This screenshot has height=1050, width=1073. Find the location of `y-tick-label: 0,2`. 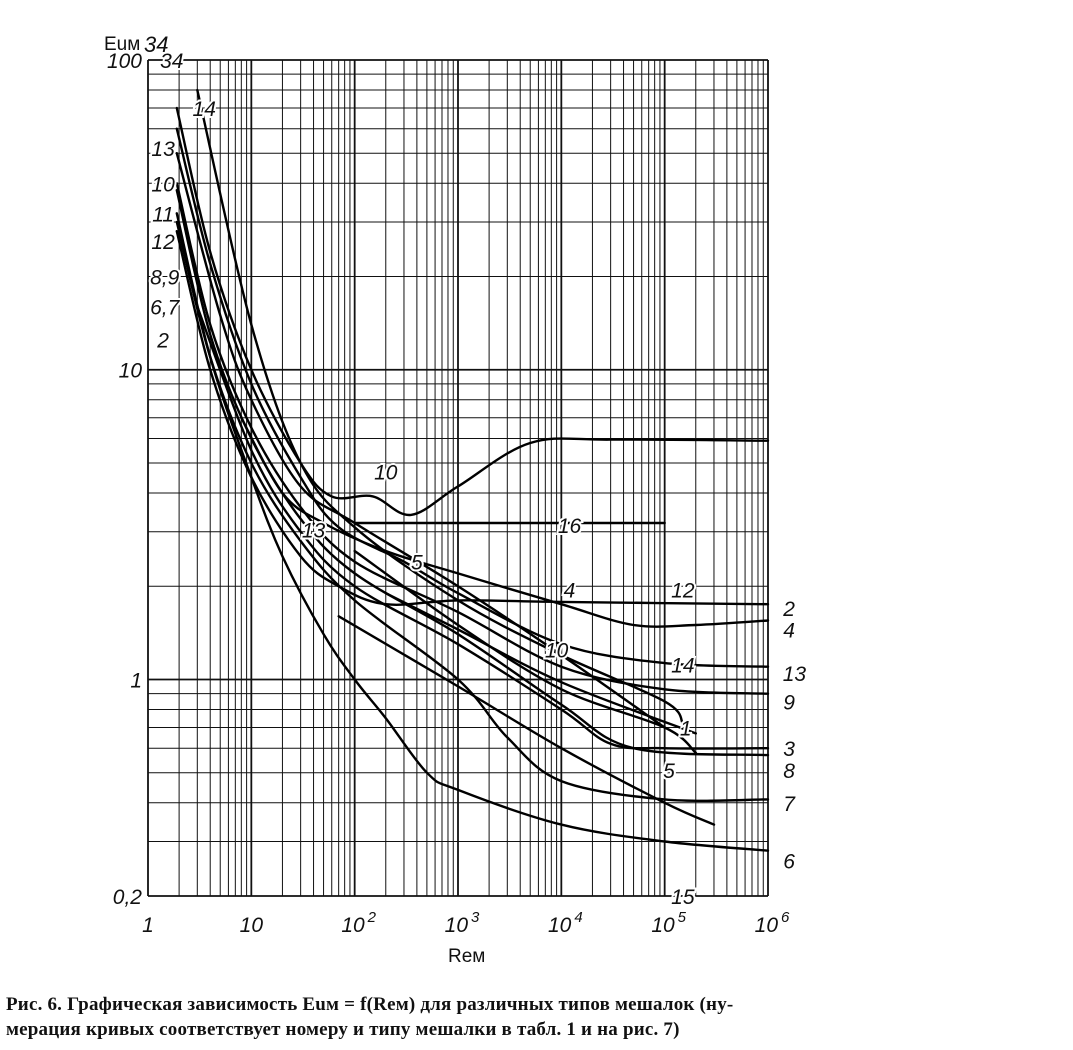

y-tick-label: 0,2 is located at coordinates (128, 897).